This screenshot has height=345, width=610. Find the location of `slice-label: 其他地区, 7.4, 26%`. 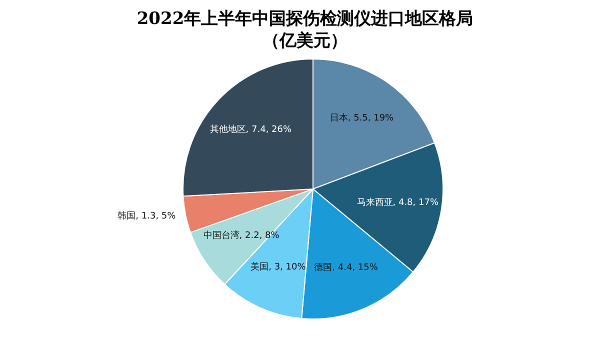

slice-label: 其他地区, 7.4, 26% is located at coordinates (251, 130).